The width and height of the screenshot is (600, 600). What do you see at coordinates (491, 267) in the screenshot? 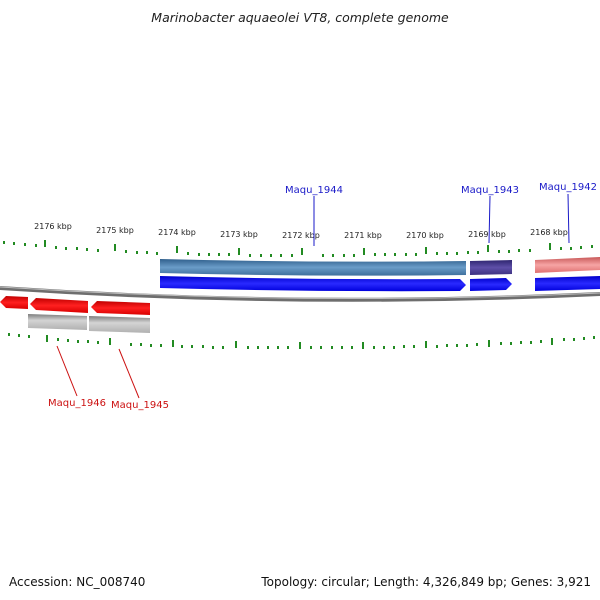
I see `gene-feature-maqu-1943` at bounding box center [491, 267].